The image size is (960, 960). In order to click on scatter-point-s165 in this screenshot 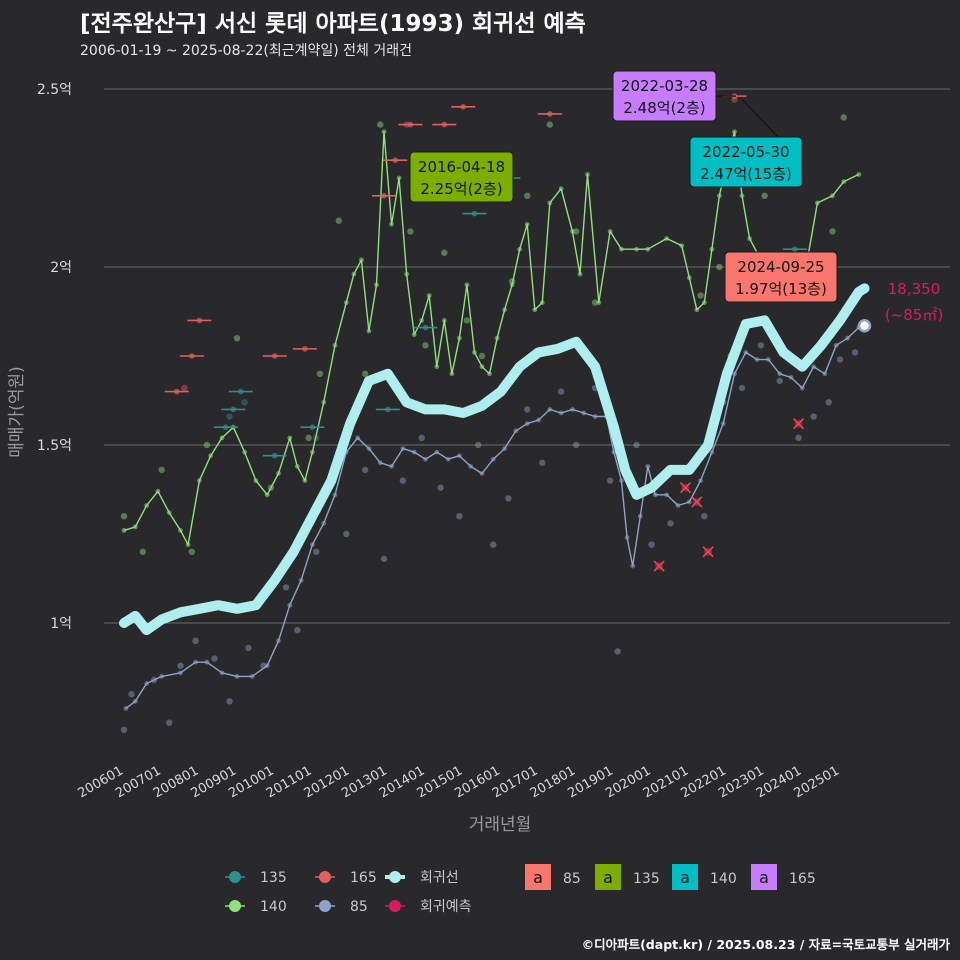, I will do `click(184, 388)`.